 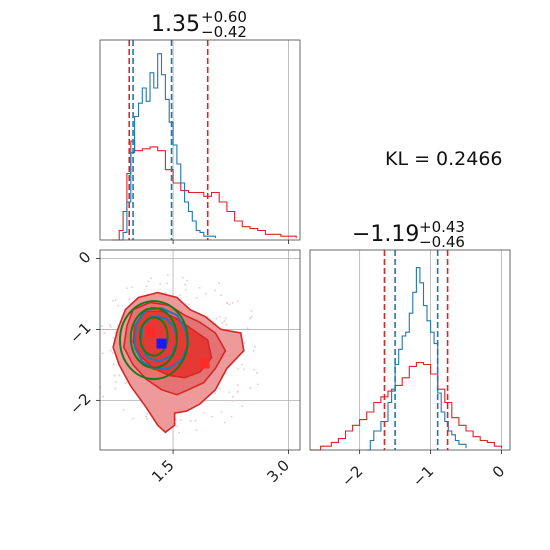 What do you see at coordinates (175, 24) in the screenshot?
I see `param1-title: 1.35` at bounding box center [175, 24].